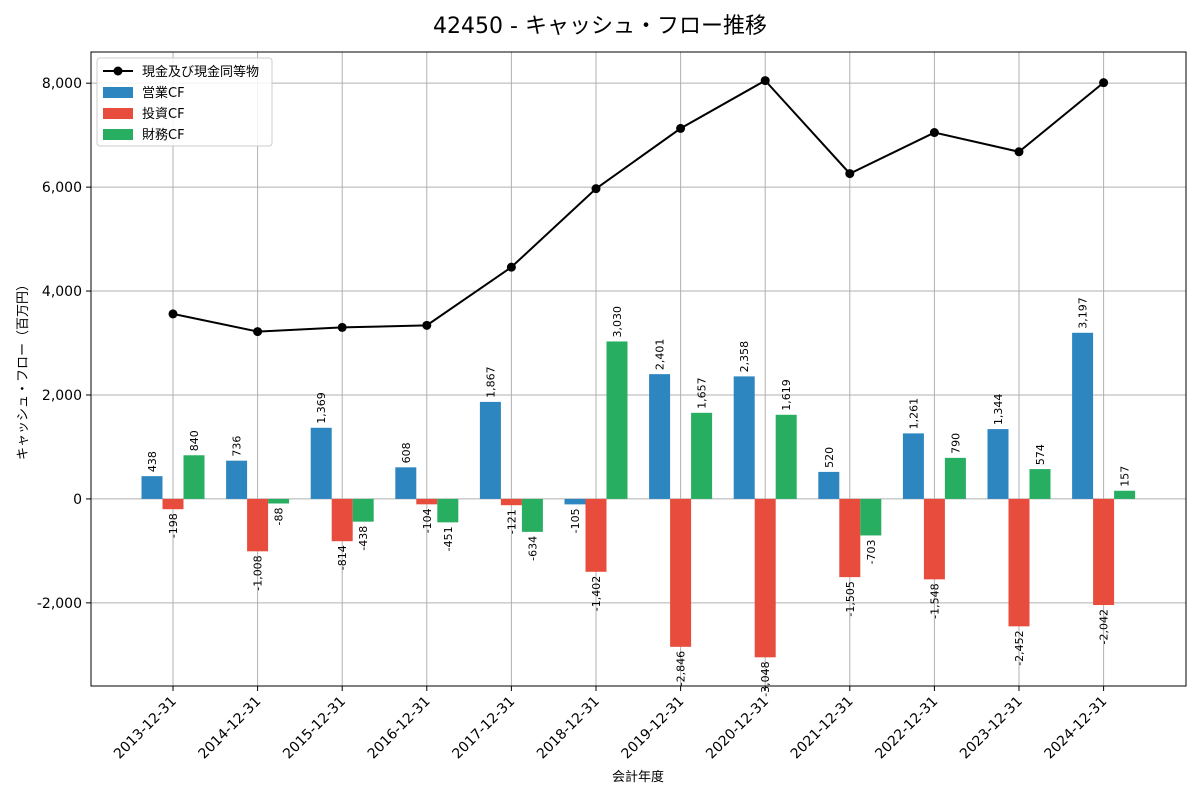  Describe the element at coordinates (230, 728) in the screenshot. I see `x-tick-label: 2014-12-31` at that location.